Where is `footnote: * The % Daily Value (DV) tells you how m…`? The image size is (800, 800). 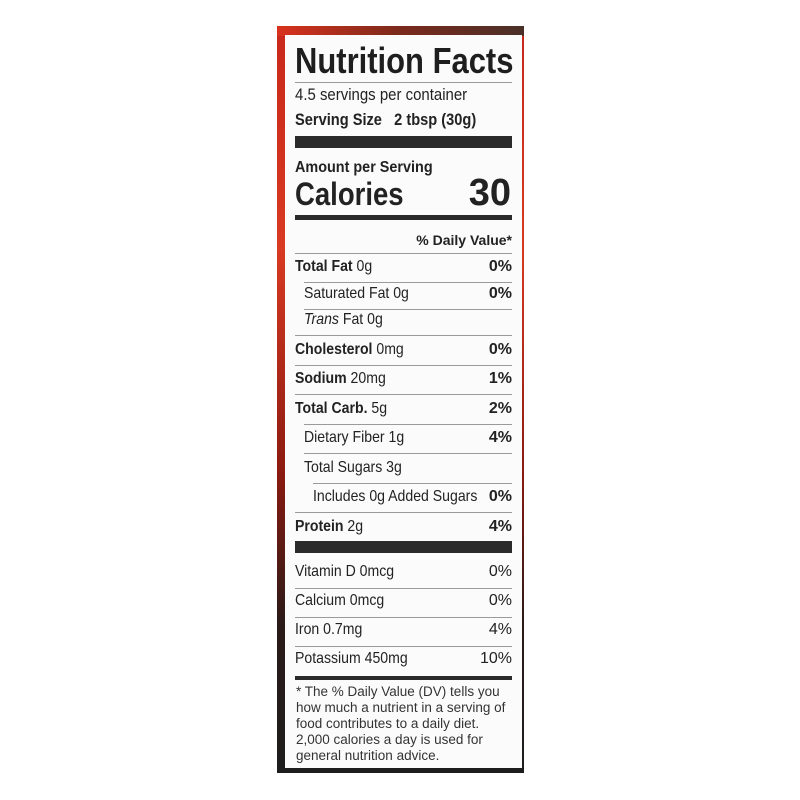 footnote: * The % Daily Value (DV) tells you how m… is located at coordinates (401, 723).